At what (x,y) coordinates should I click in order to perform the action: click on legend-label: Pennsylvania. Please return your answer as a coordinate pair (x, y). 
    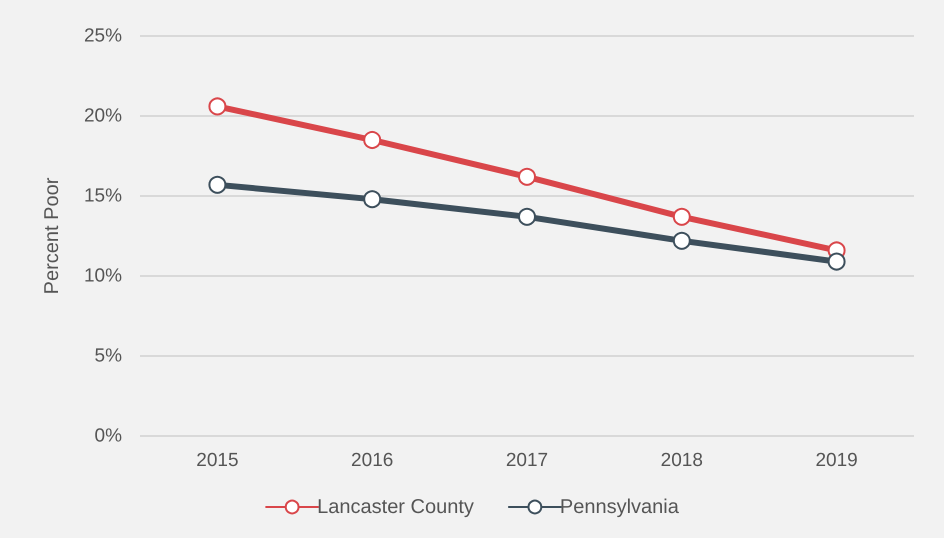
    Looking at the image, I should click on (620, 507).